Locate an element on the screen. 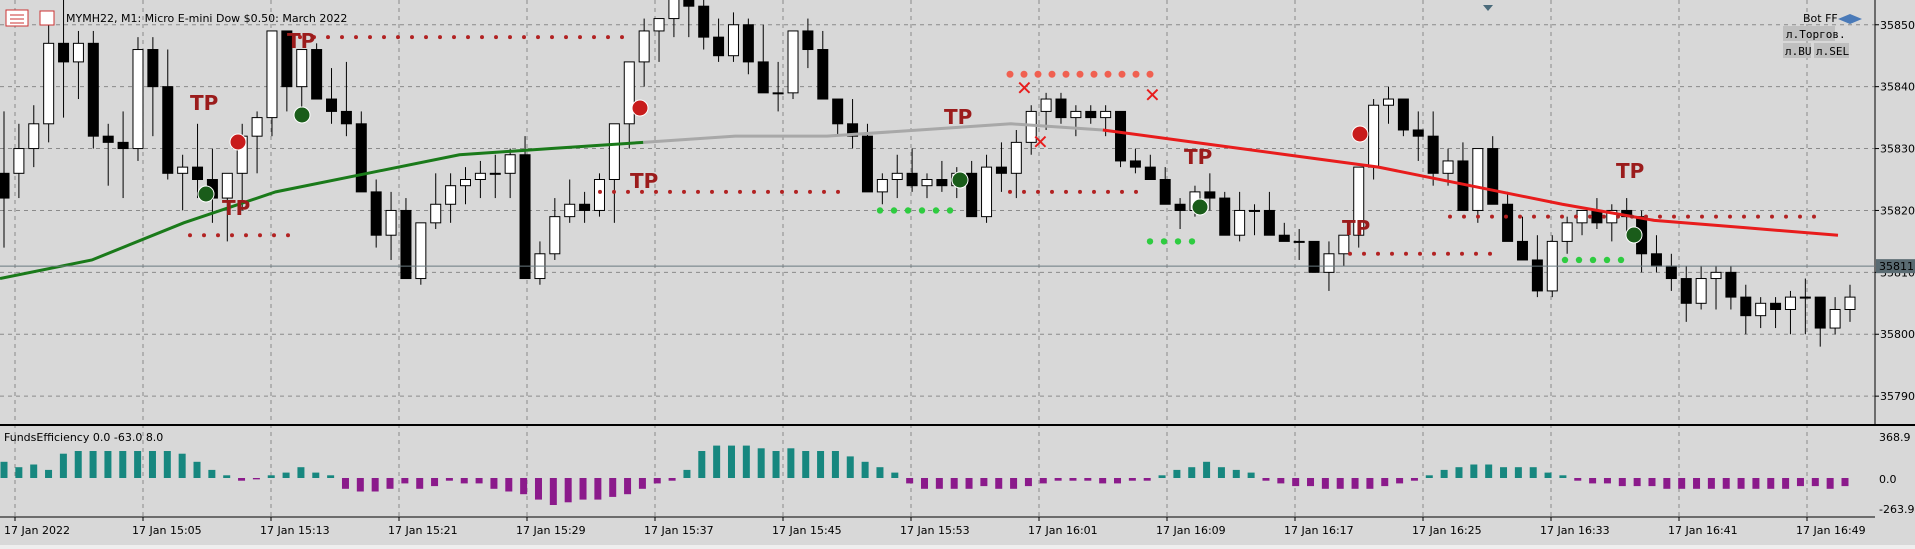 The image size is (1915, 549). time-tick-label: 17 Jan 15:53 is located at coordinates (935, 530).